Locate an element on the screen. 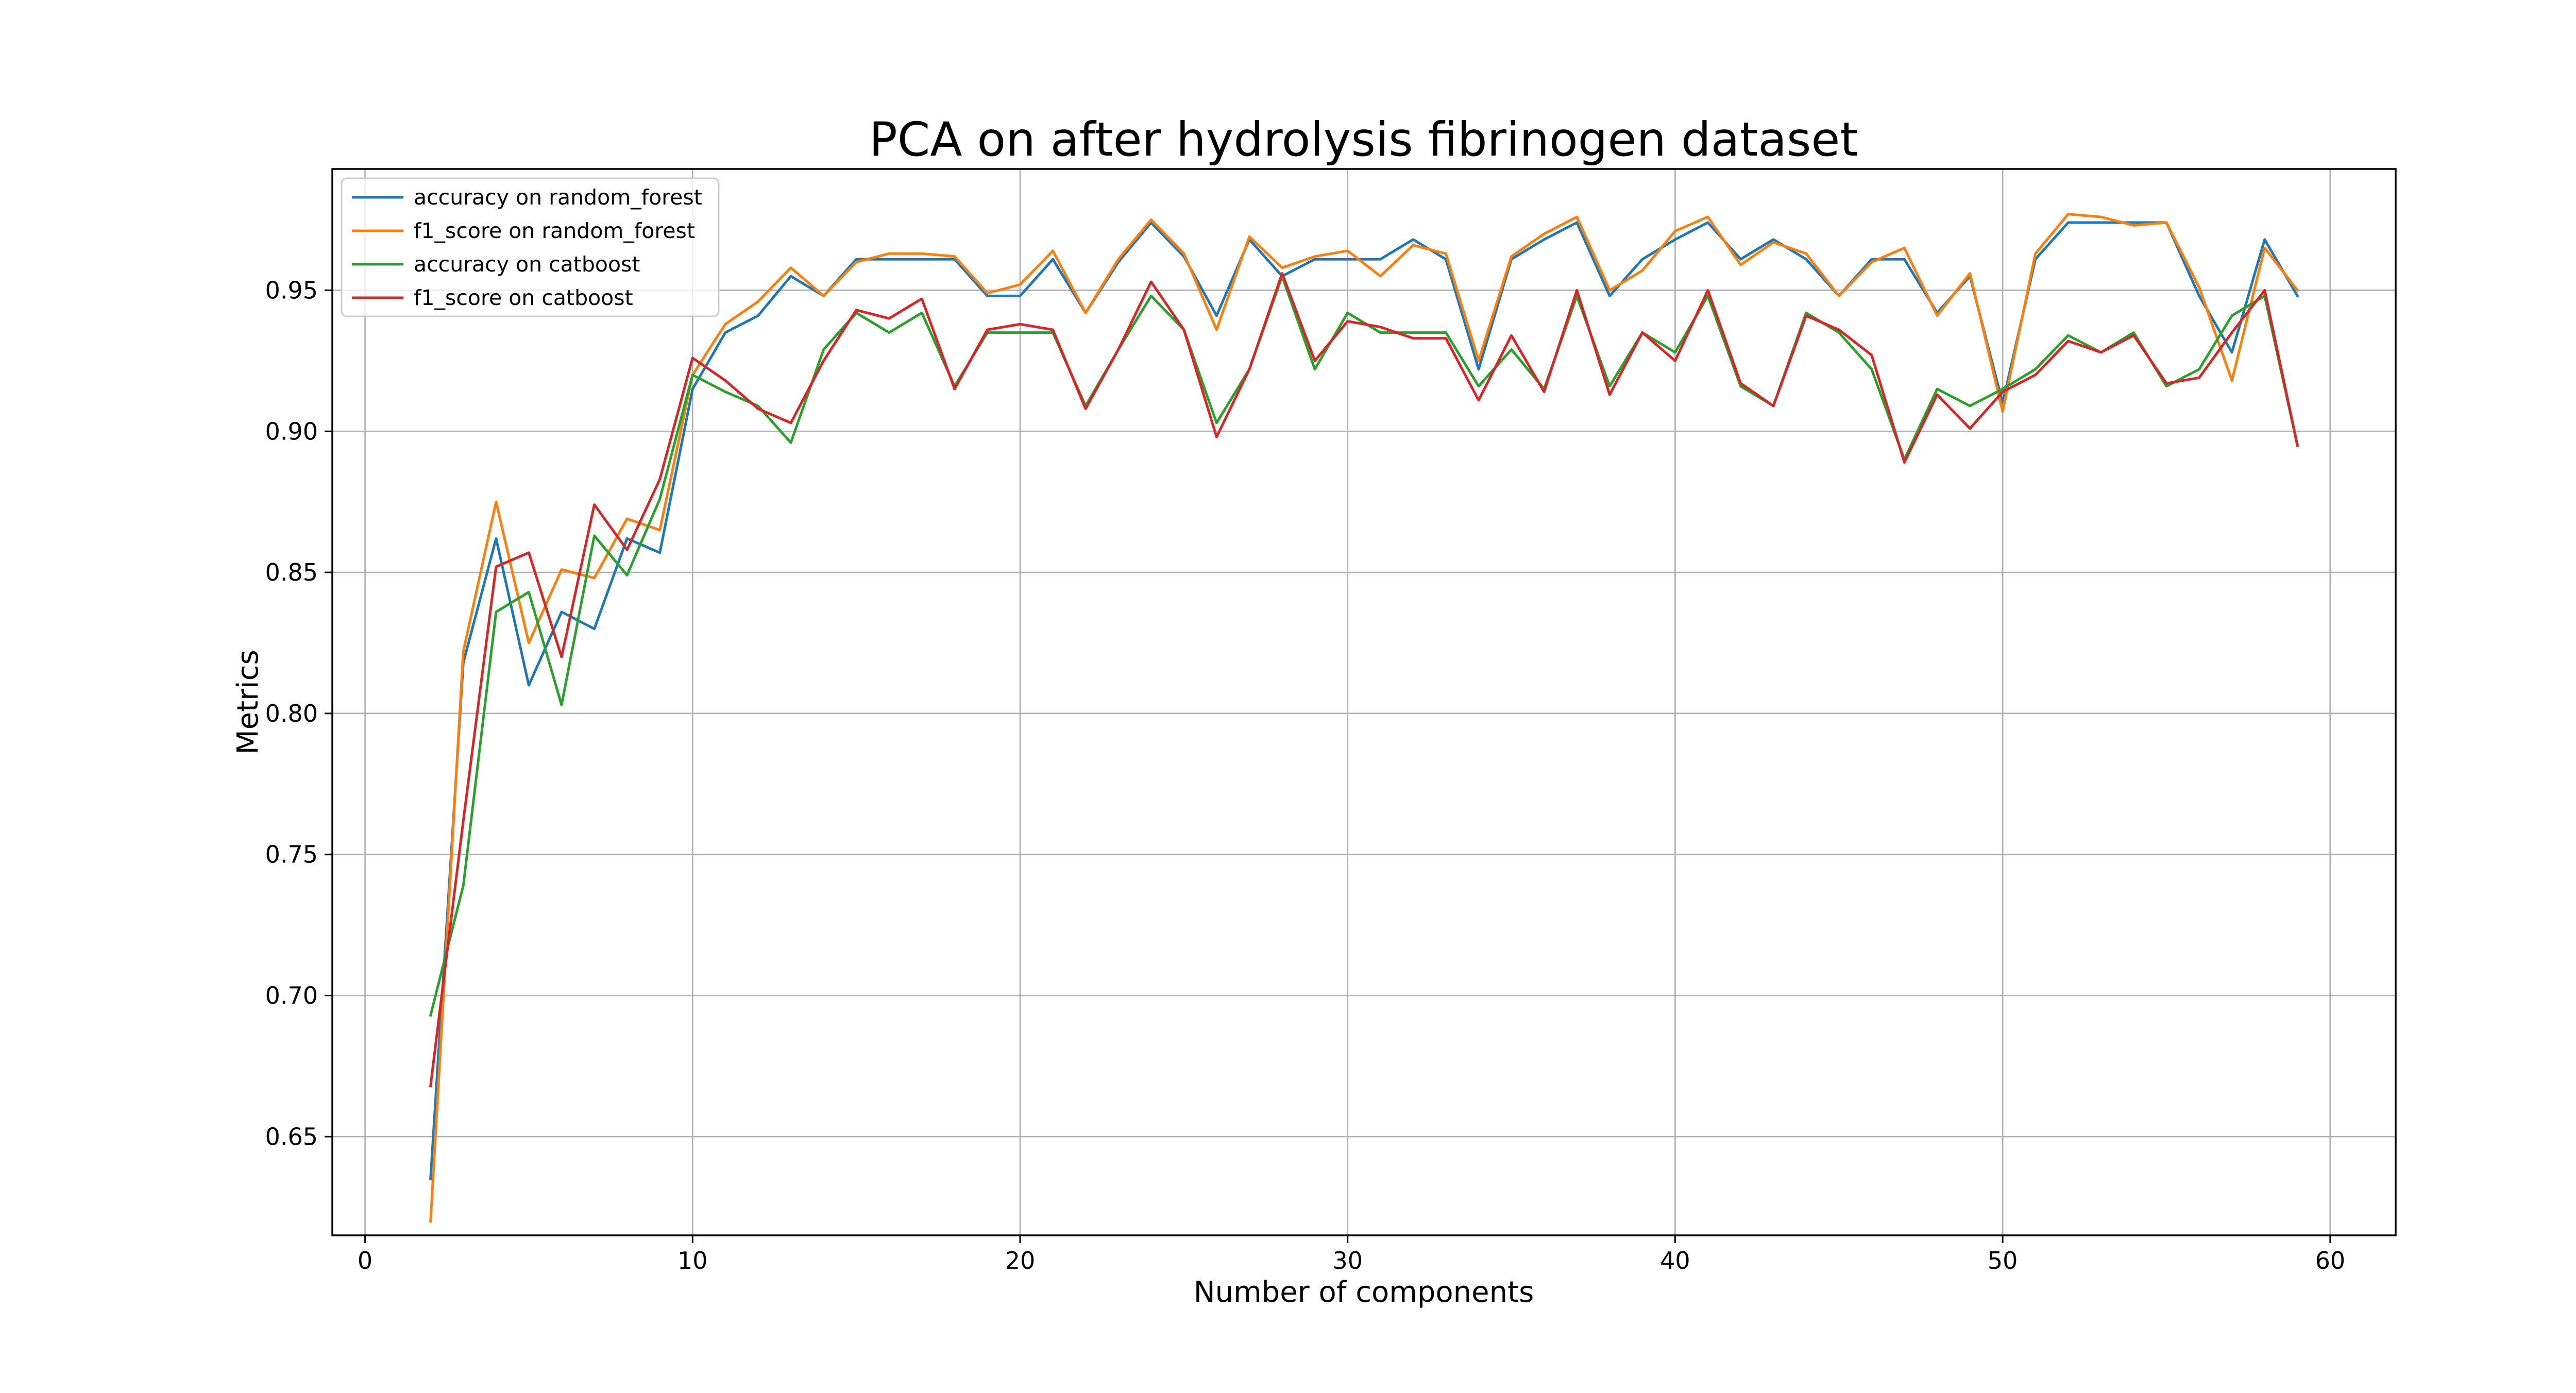 The height and width of the screenshot is (1393, 2576). y-tick-label: 0.85 is located at coordinates (291, 572).